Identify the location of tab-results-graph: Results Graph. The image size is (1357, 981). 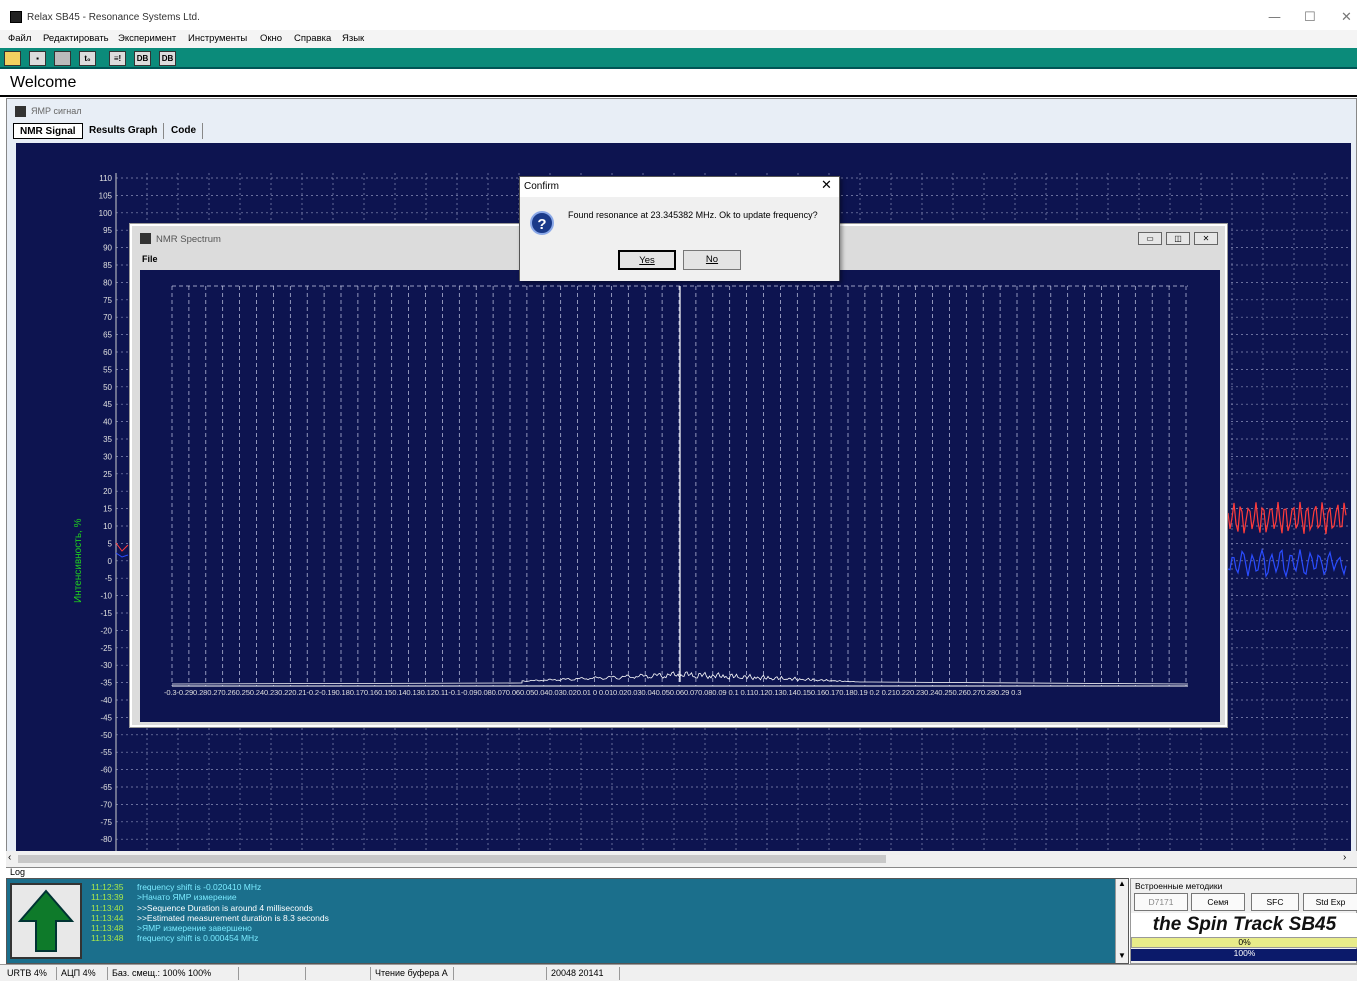
(124, 131).